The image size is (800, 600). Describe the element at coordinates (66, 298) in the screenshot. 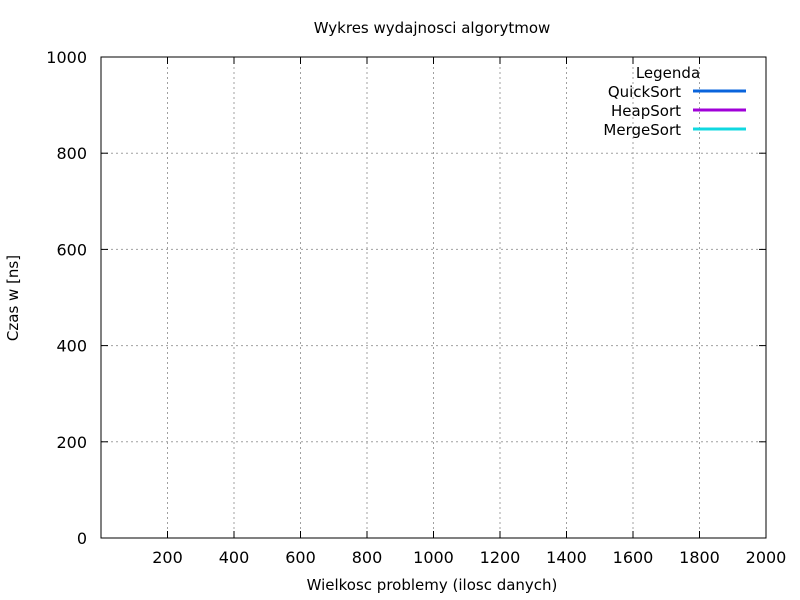

I see `y-axis-tick-labels: 0 200 400 600 800 1000` at that location.